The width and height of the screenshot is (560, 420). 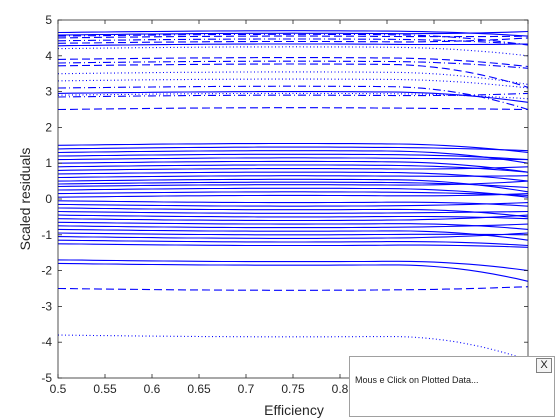 I want to click on x-tick-label: 0.55, so click(x=105, y=389).